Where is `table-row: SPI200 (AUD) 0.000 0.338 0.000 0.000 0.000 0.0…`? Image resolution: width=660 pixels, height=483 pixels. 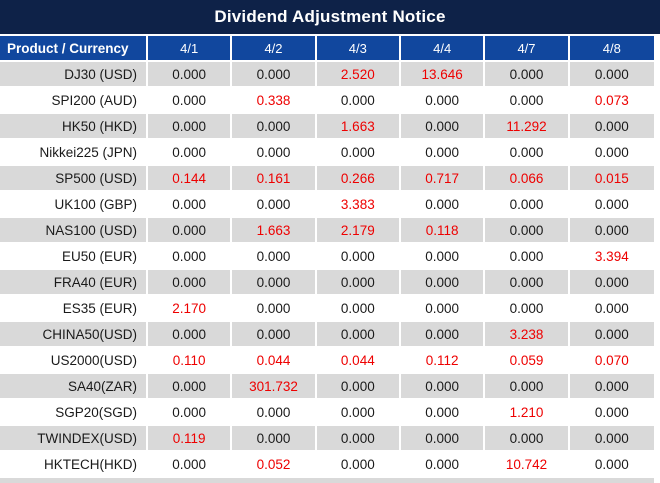 table-row: SPI200 (AUD) 0.000 0.338 0.000 0.000 0.000 0.0… is located at coordinates (327, 101).